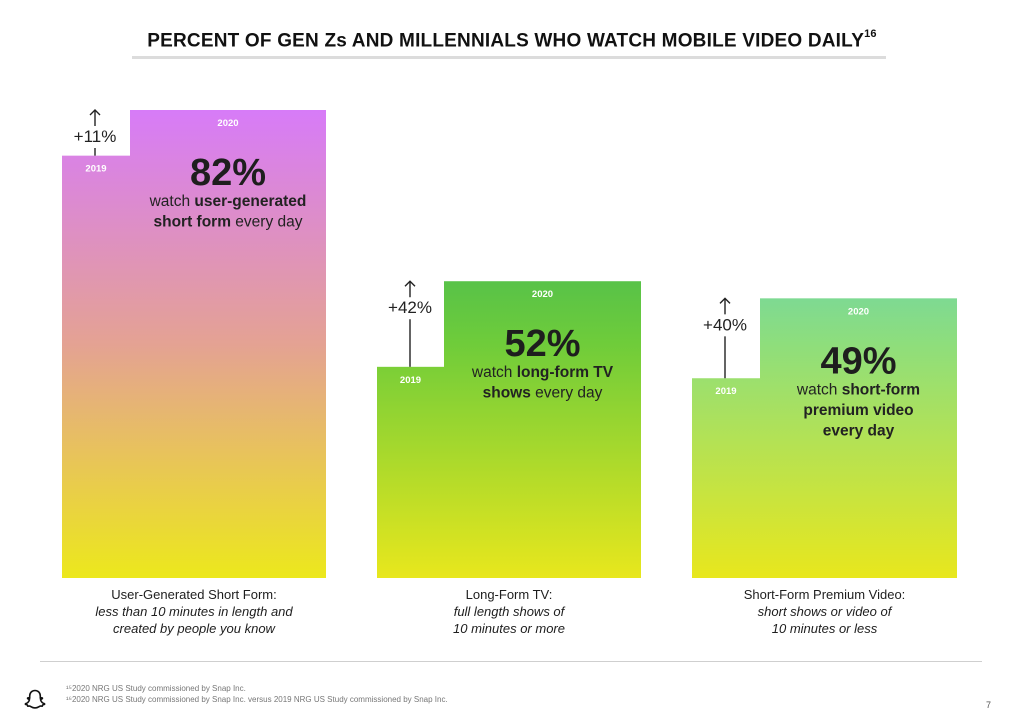  I want to click on change-label: +42%, so click(410, 307).